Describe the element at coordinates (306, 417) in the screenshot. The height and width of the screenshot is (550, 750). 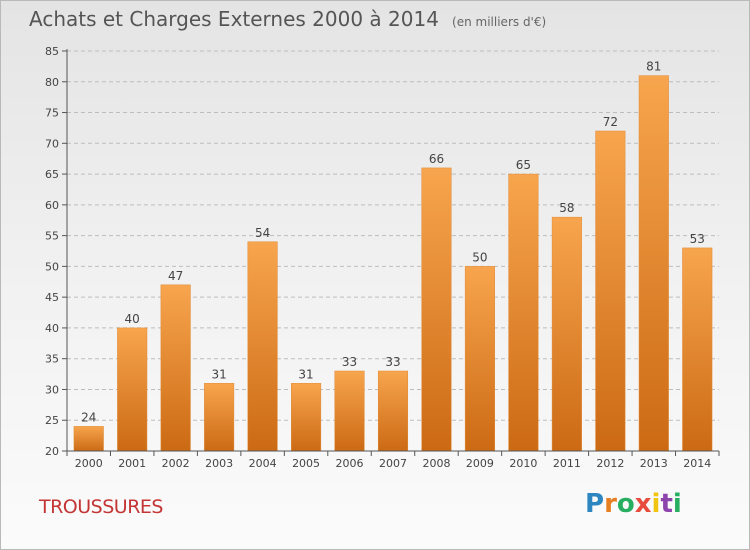
I see `bar-2005` at that location.